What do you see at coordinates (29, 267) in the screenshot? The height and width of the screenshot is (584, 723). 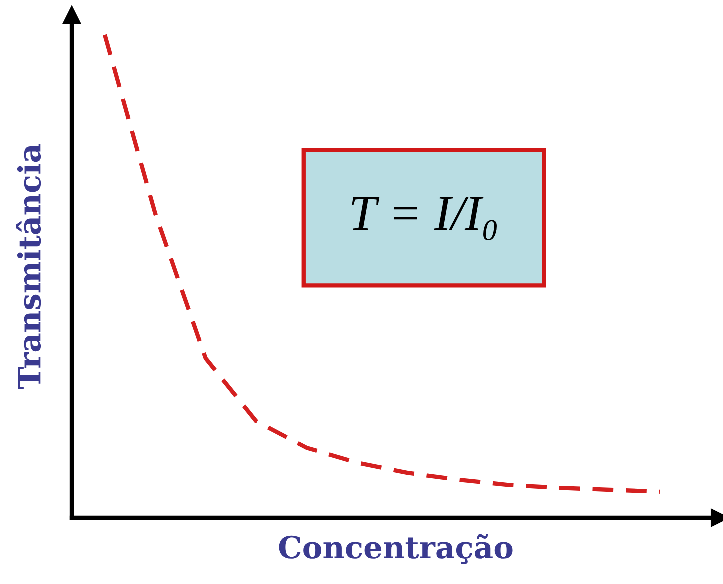 I see `y-axis-title: Transmitância` at bounding box center [29, 267].